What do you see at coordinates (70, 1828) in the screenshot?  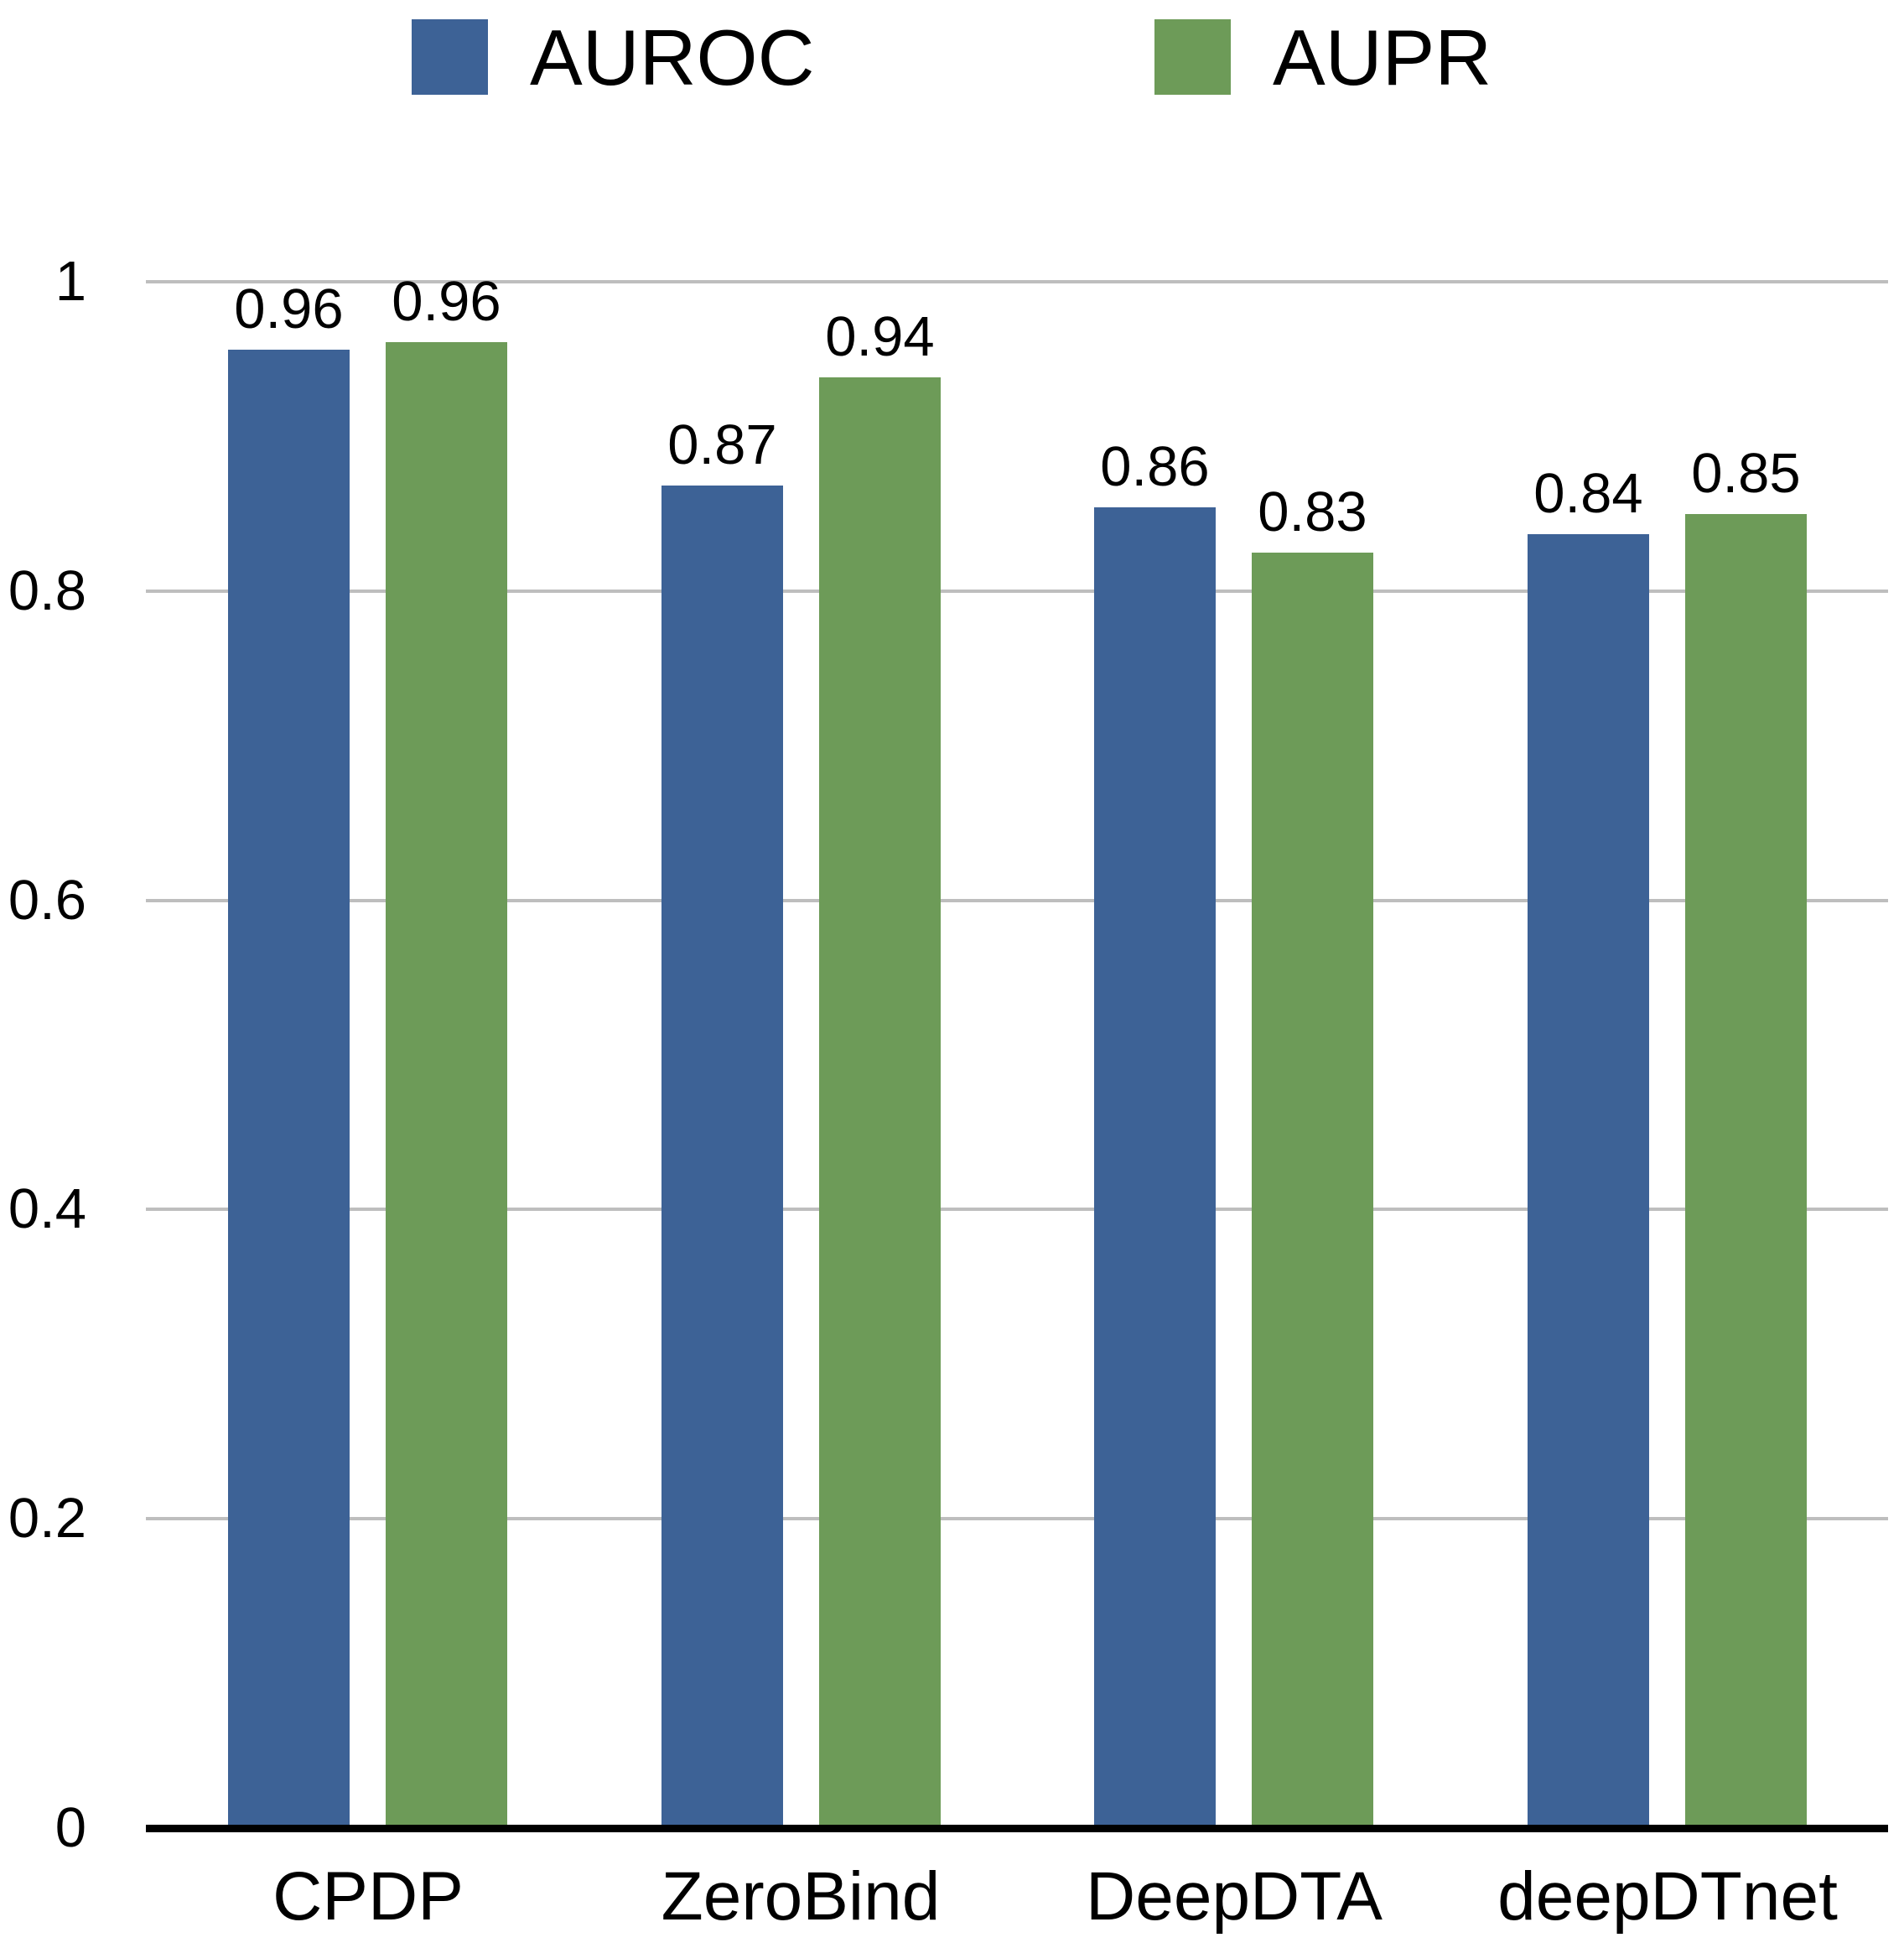 I see `y-tick-label-0: 0` at bounding box center [70, 1828].